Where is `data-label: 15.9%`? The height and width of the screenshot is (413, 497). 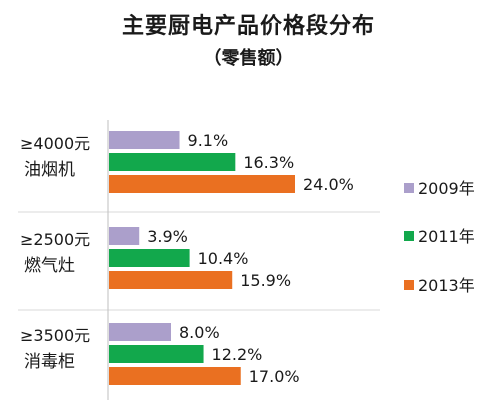 data-label: 15.9% is located at coordinates (265, 280).